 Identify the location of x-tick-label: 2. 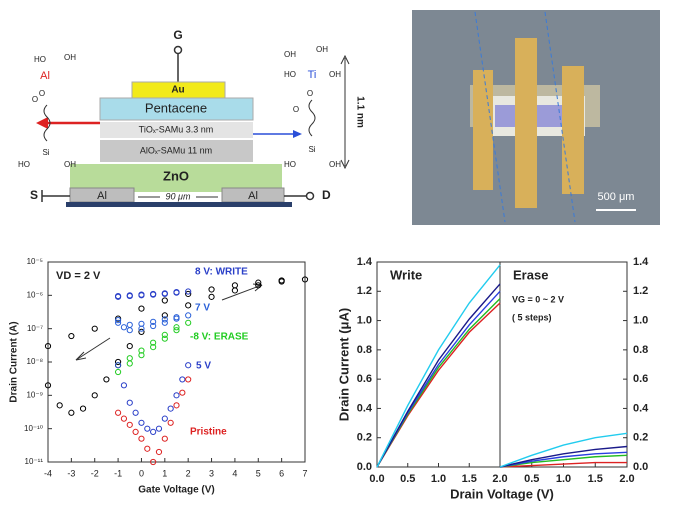
(188, 473).